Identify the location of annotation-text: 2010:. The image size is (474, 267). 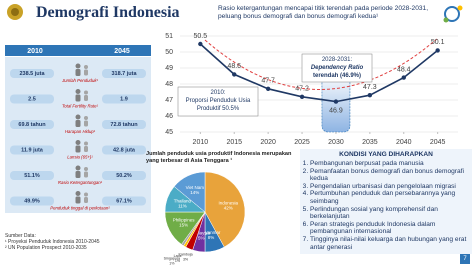
(217, 93).